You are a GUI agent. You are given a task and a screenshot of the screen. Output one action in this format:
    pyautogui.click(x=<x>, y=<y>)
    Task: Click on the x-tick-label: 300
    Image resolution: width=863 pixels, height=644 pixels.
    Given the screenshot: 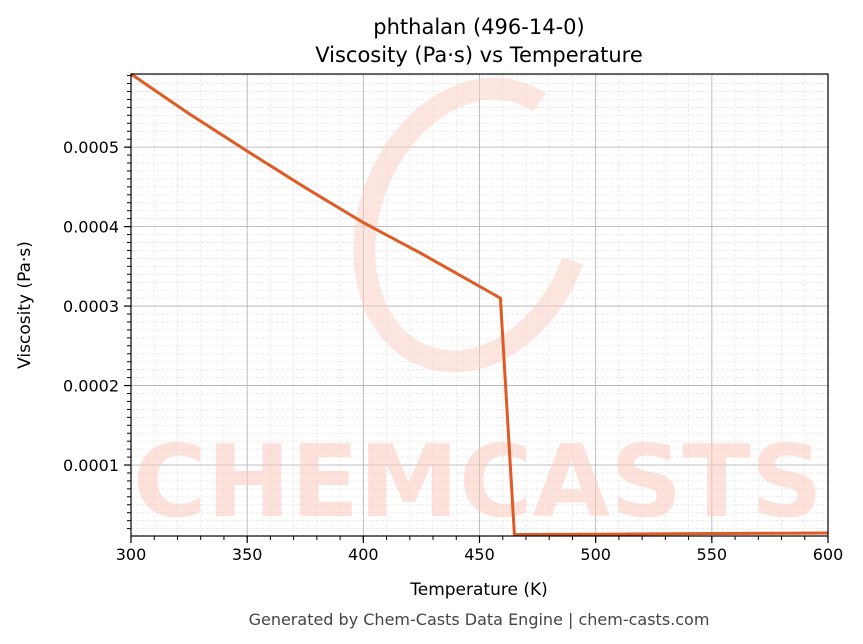 What is the action you would take?
    pyautogui.click(x=131, y=554)
    